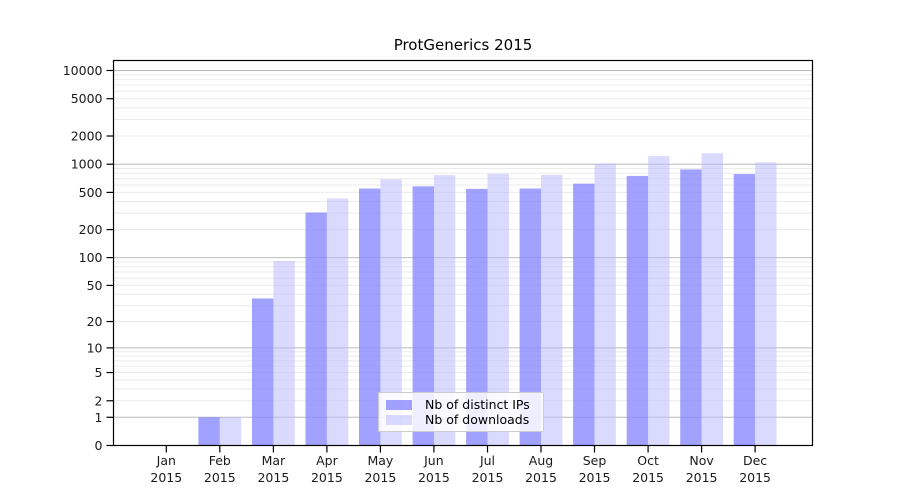 The width and height of the screenshot is (900, 500). What do you see at coordinates (87, 164) in the screenshot?
I see `svg-text: 1000` at bounding box center [87, 164].